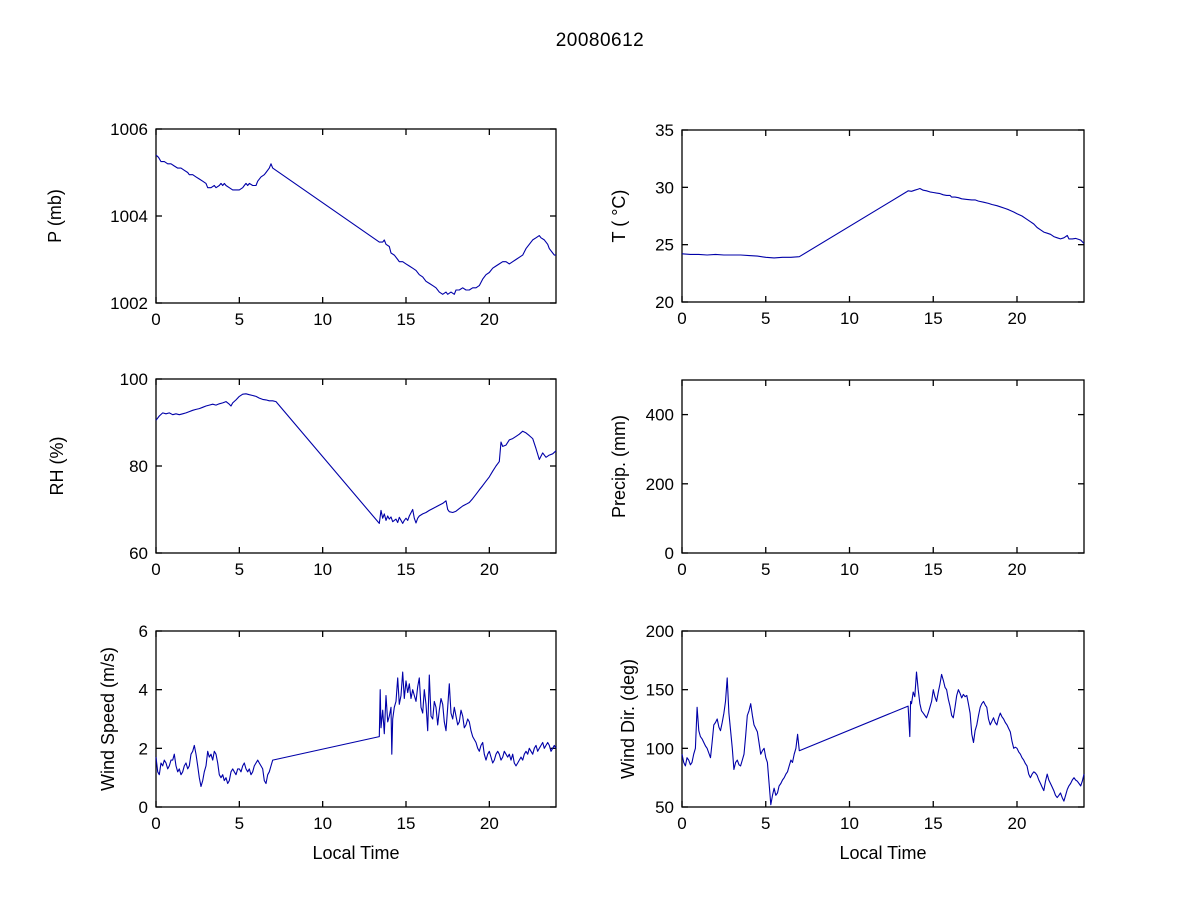  What do you see at coordinates (143, 631) in the screenshot?
I see `y-tick-label: 6` at bounding box center [143, 631].